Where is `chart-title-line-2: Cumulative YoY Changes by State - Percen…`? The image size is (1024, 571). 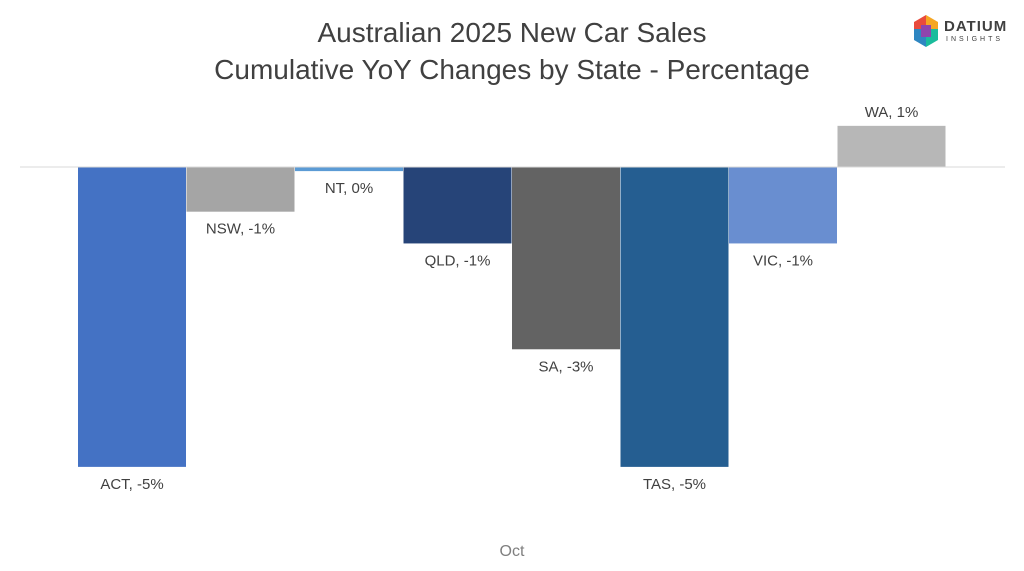 chart-title-line-2: Cumulative YoY Changes by State - Percen… is located at coordinates (512, 69).